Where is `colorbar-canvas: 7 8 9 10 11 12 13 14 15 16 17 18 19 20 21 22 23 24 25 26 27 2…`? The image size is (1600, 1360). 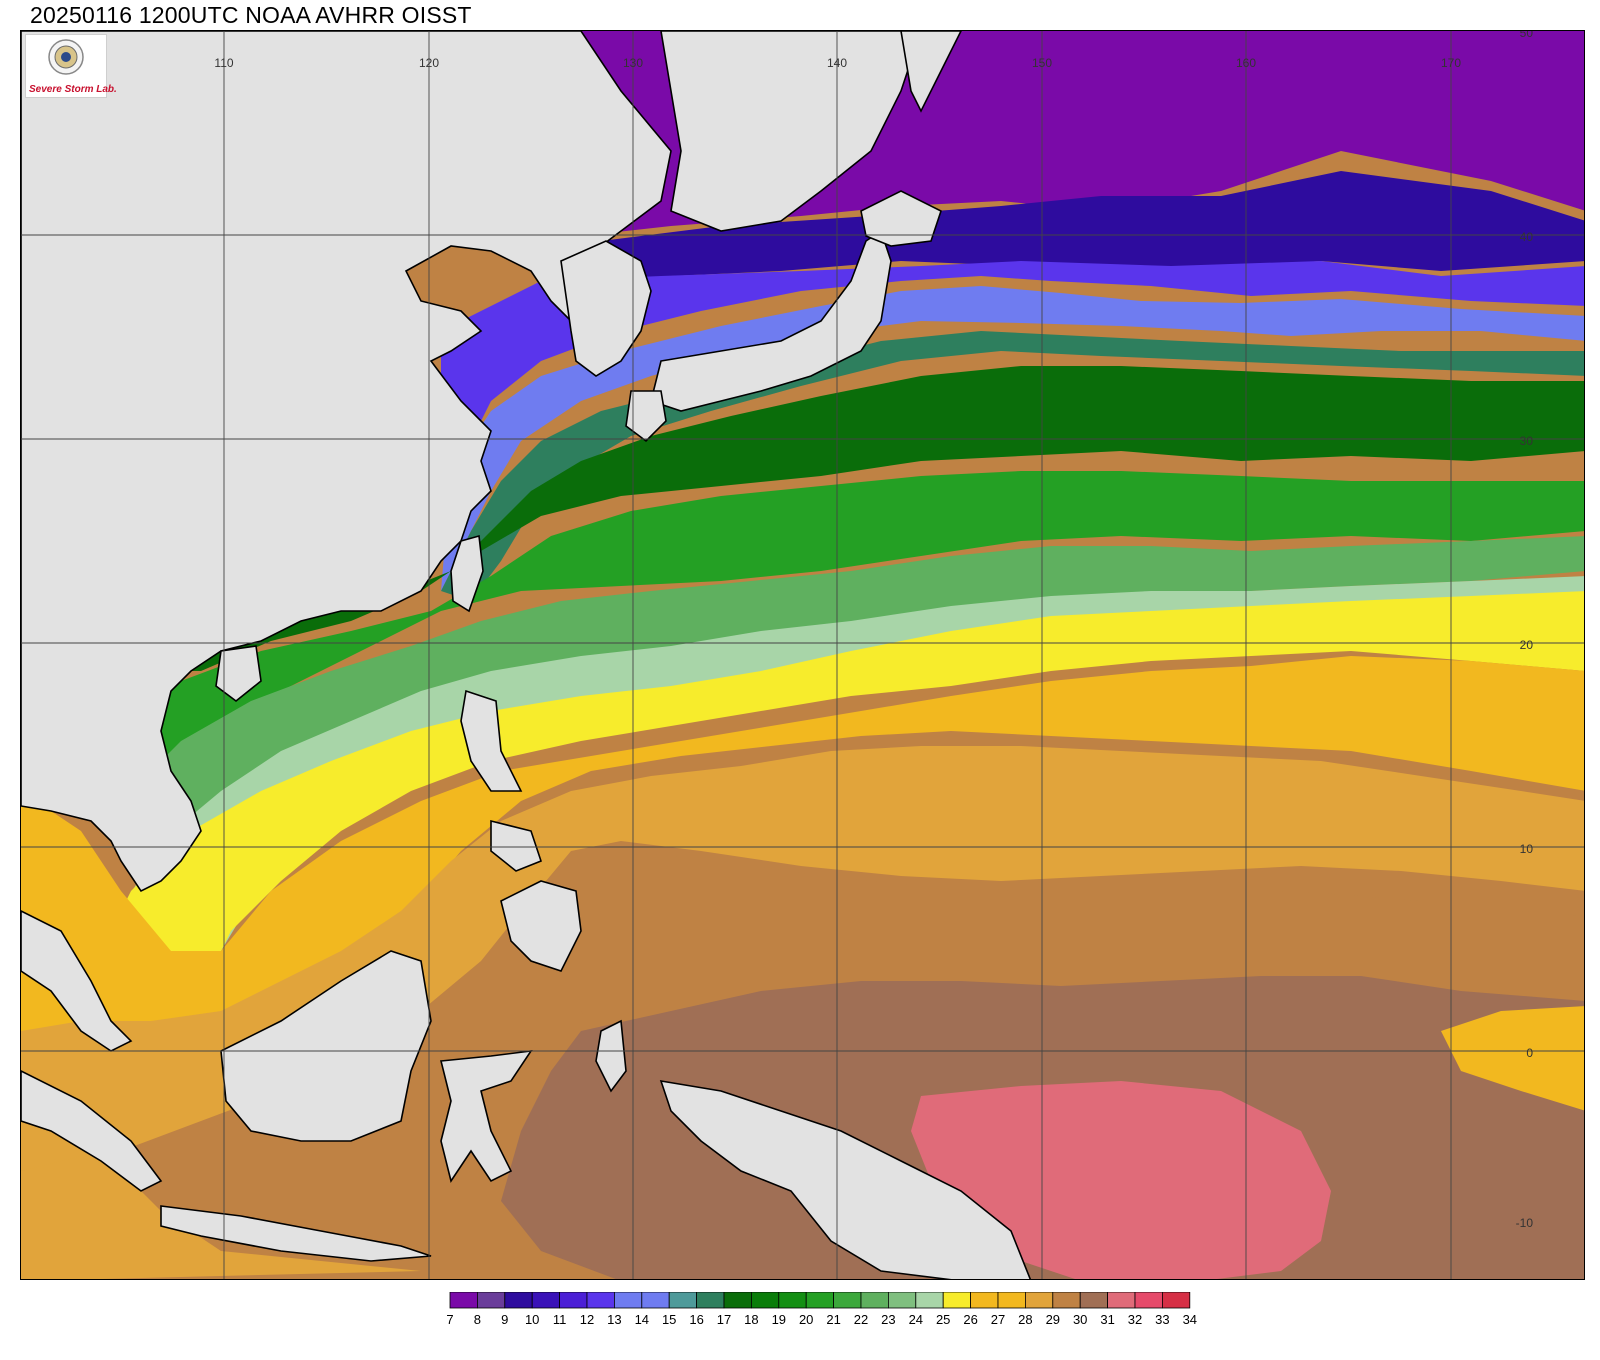 colorbar-canvas: 7 8 9 10 11 12 13 14 15 16 17 18 19 20 21 22 23 24 25 26 27 2… is located at coordinates (821, 1309).